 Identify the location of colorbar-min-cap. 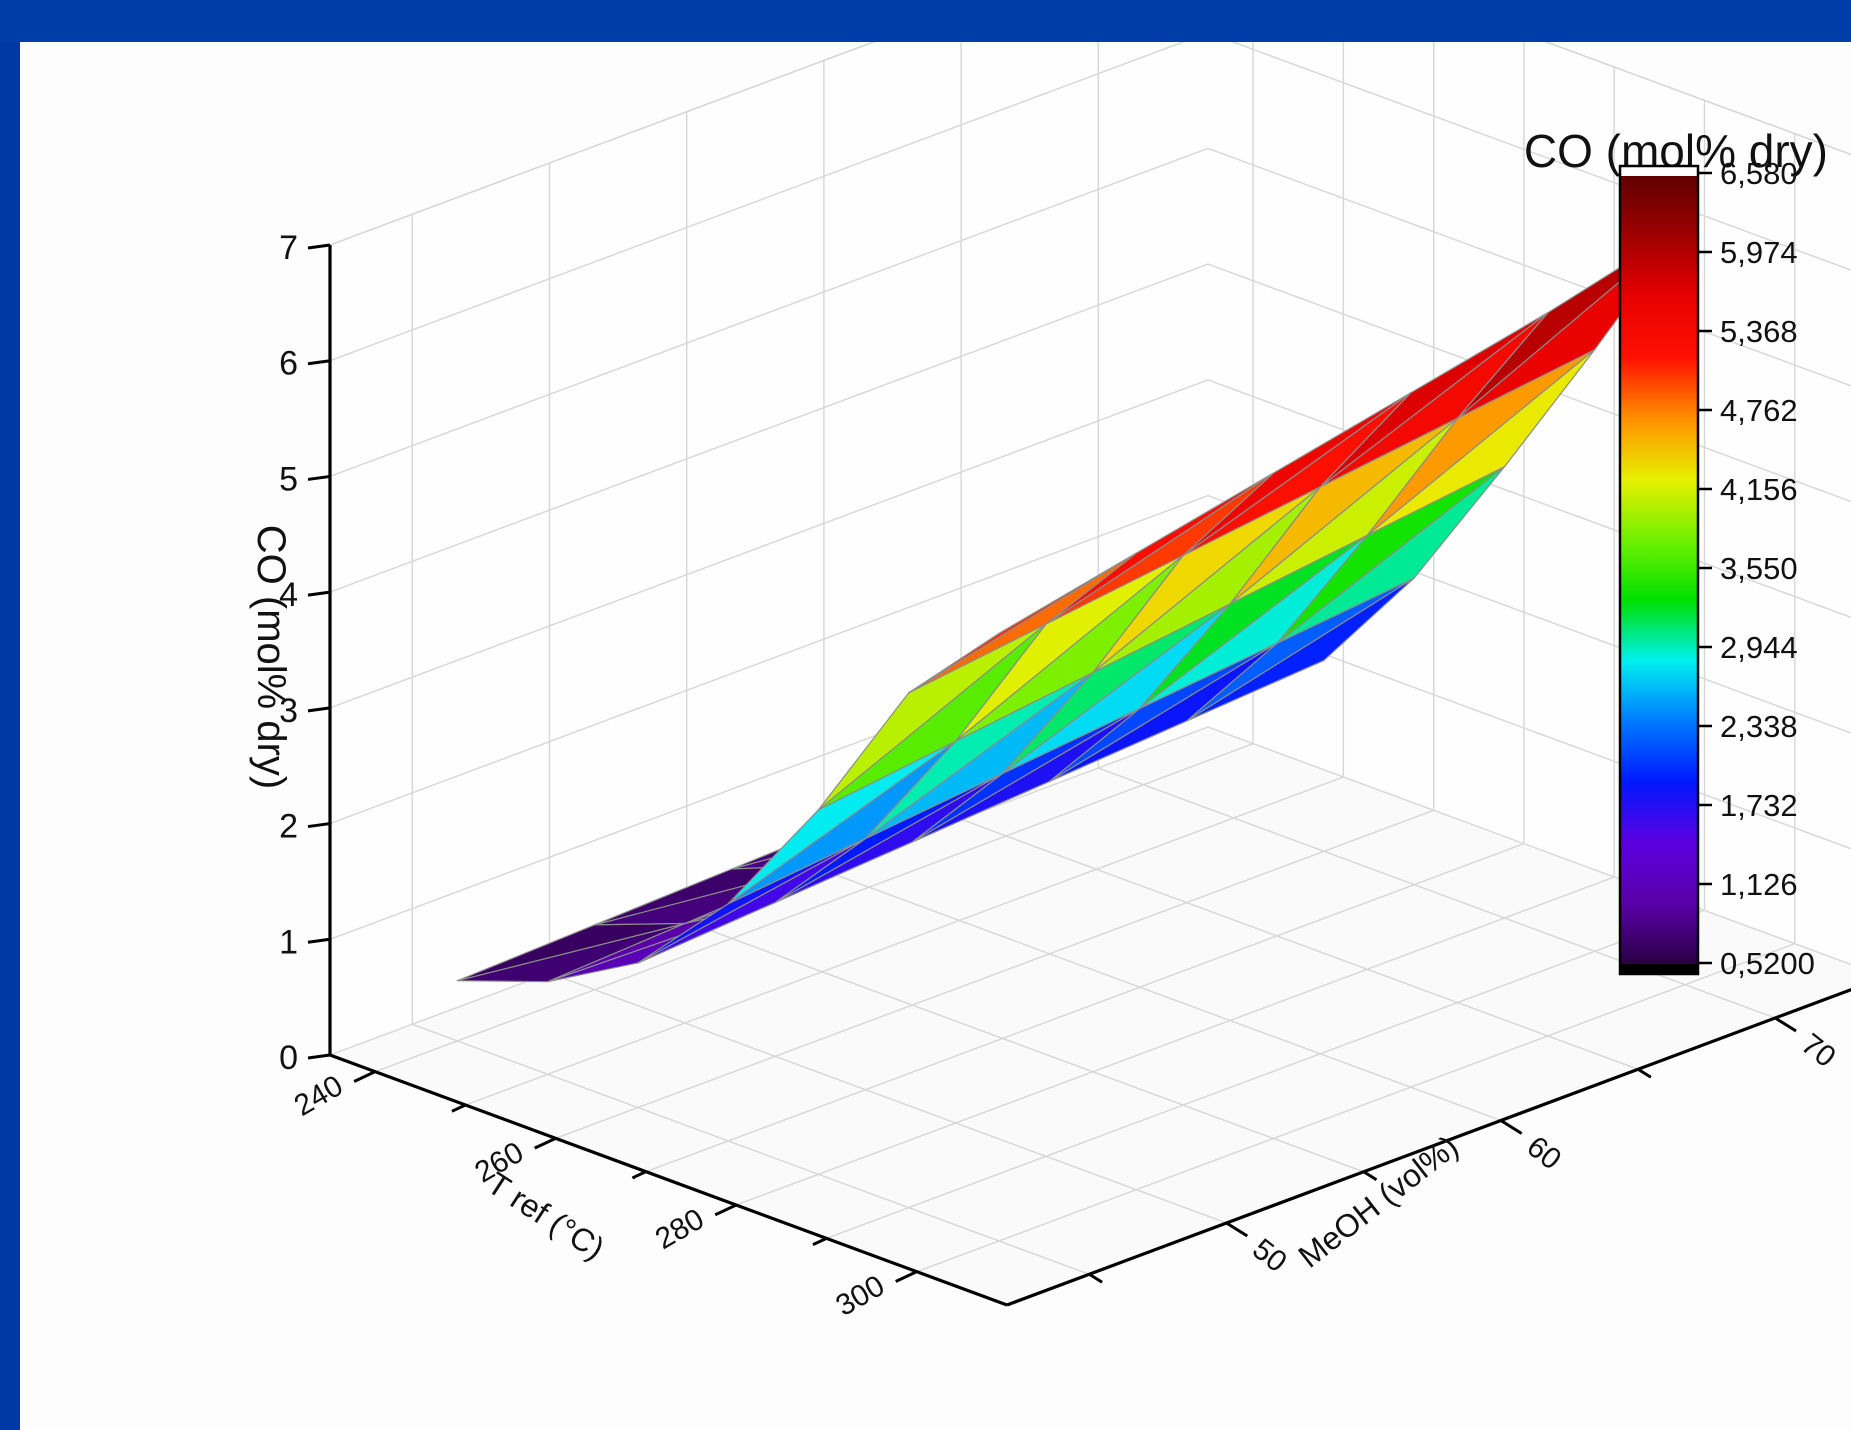
(1659, 969).